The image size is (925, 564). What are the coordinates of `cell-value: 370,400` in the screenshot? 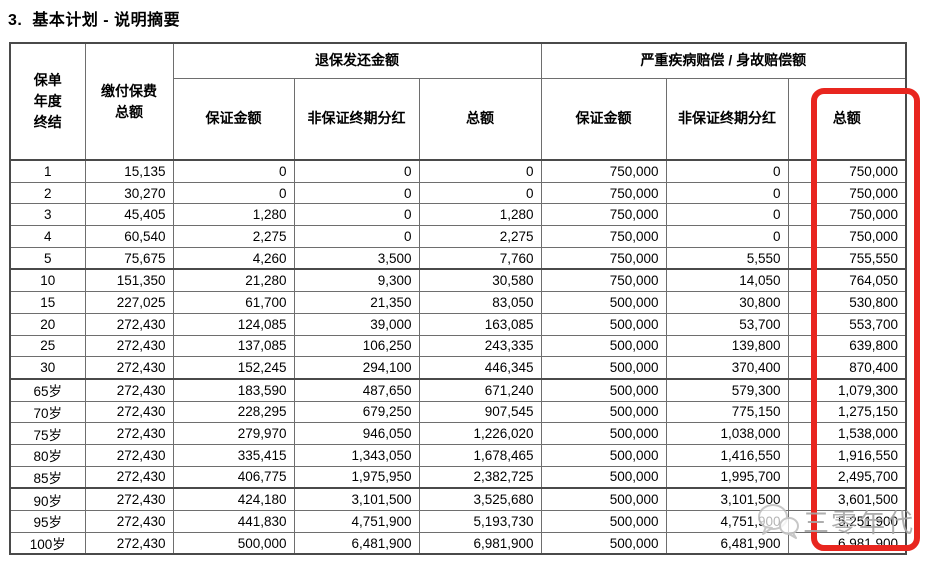 It's located at (727, 368).